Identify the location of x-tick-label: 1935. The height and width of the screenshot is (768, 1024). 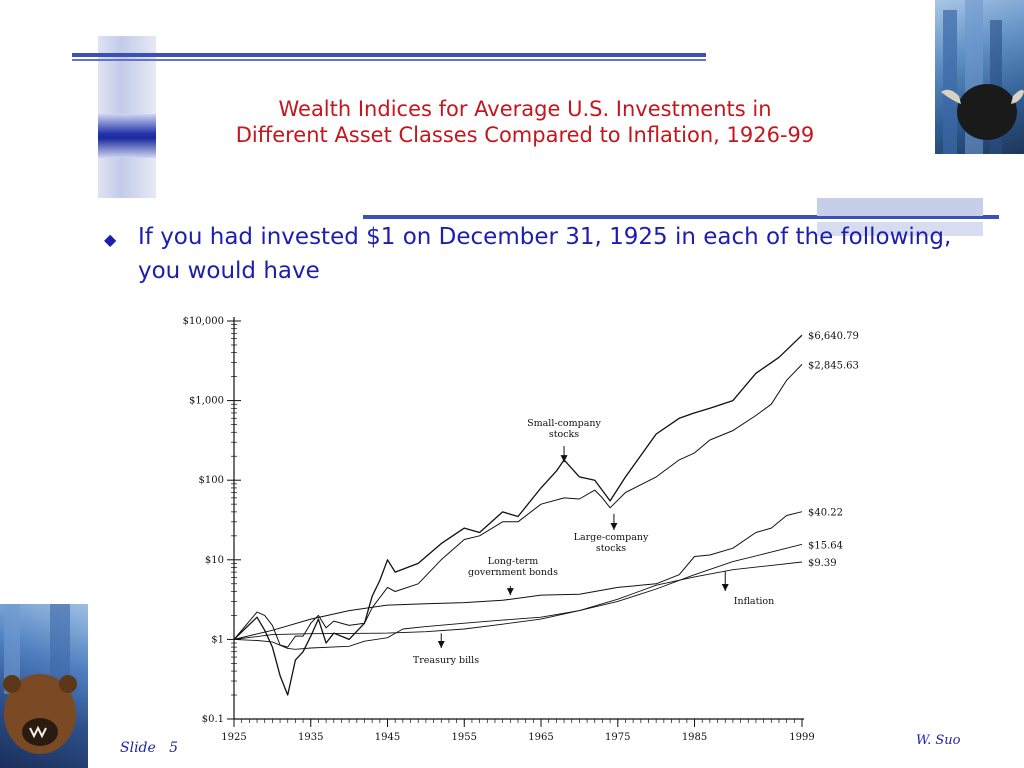
(310, 737).